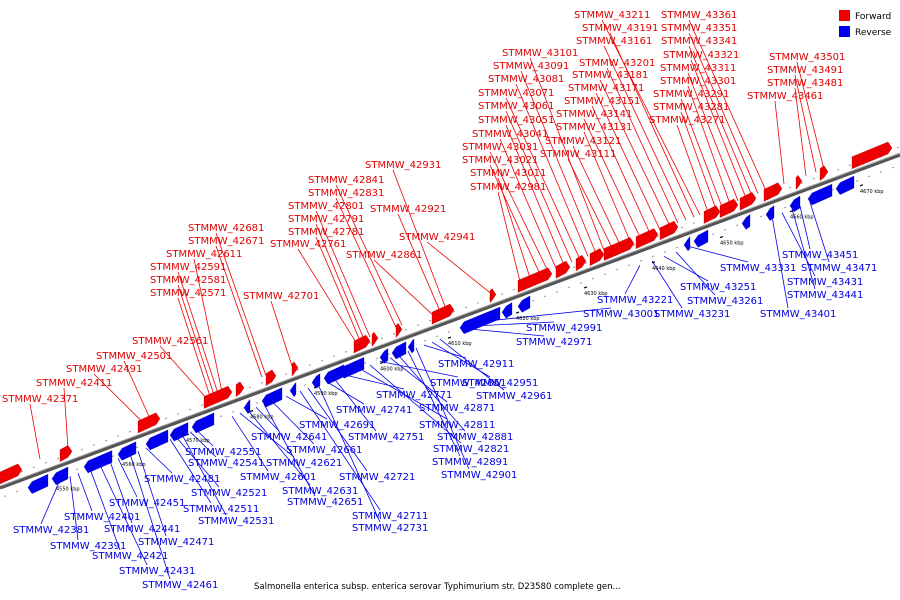  Describe the element at coordinates (88, 546) in the screenshot. I see `reverse-gene-label: STMMW_42391` at that location.